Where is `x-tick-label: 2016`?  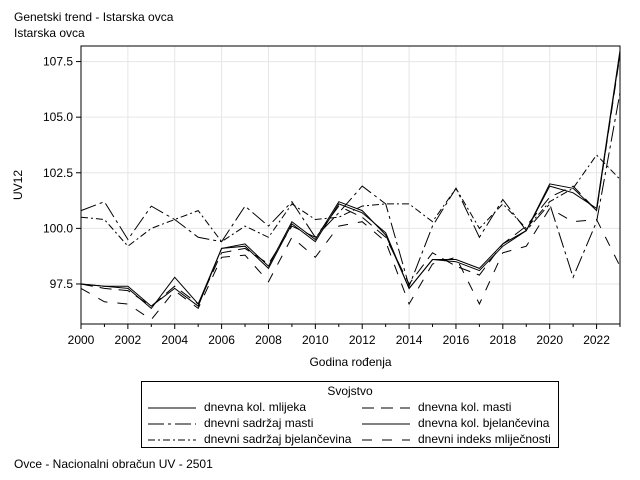
x-tick-label: 2016 is located at coordinates (456, 340).